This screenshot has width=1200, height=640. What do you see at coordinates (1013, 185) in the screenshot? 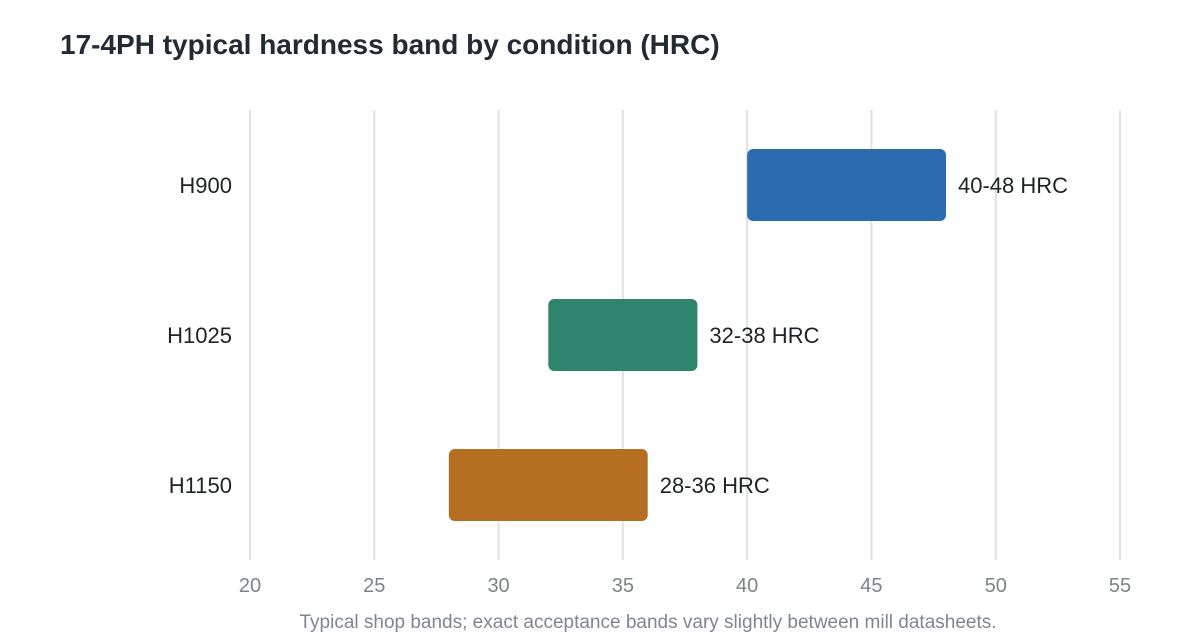
I see `data-label: 40-48 HRC` at bounding box center [1013, 185].